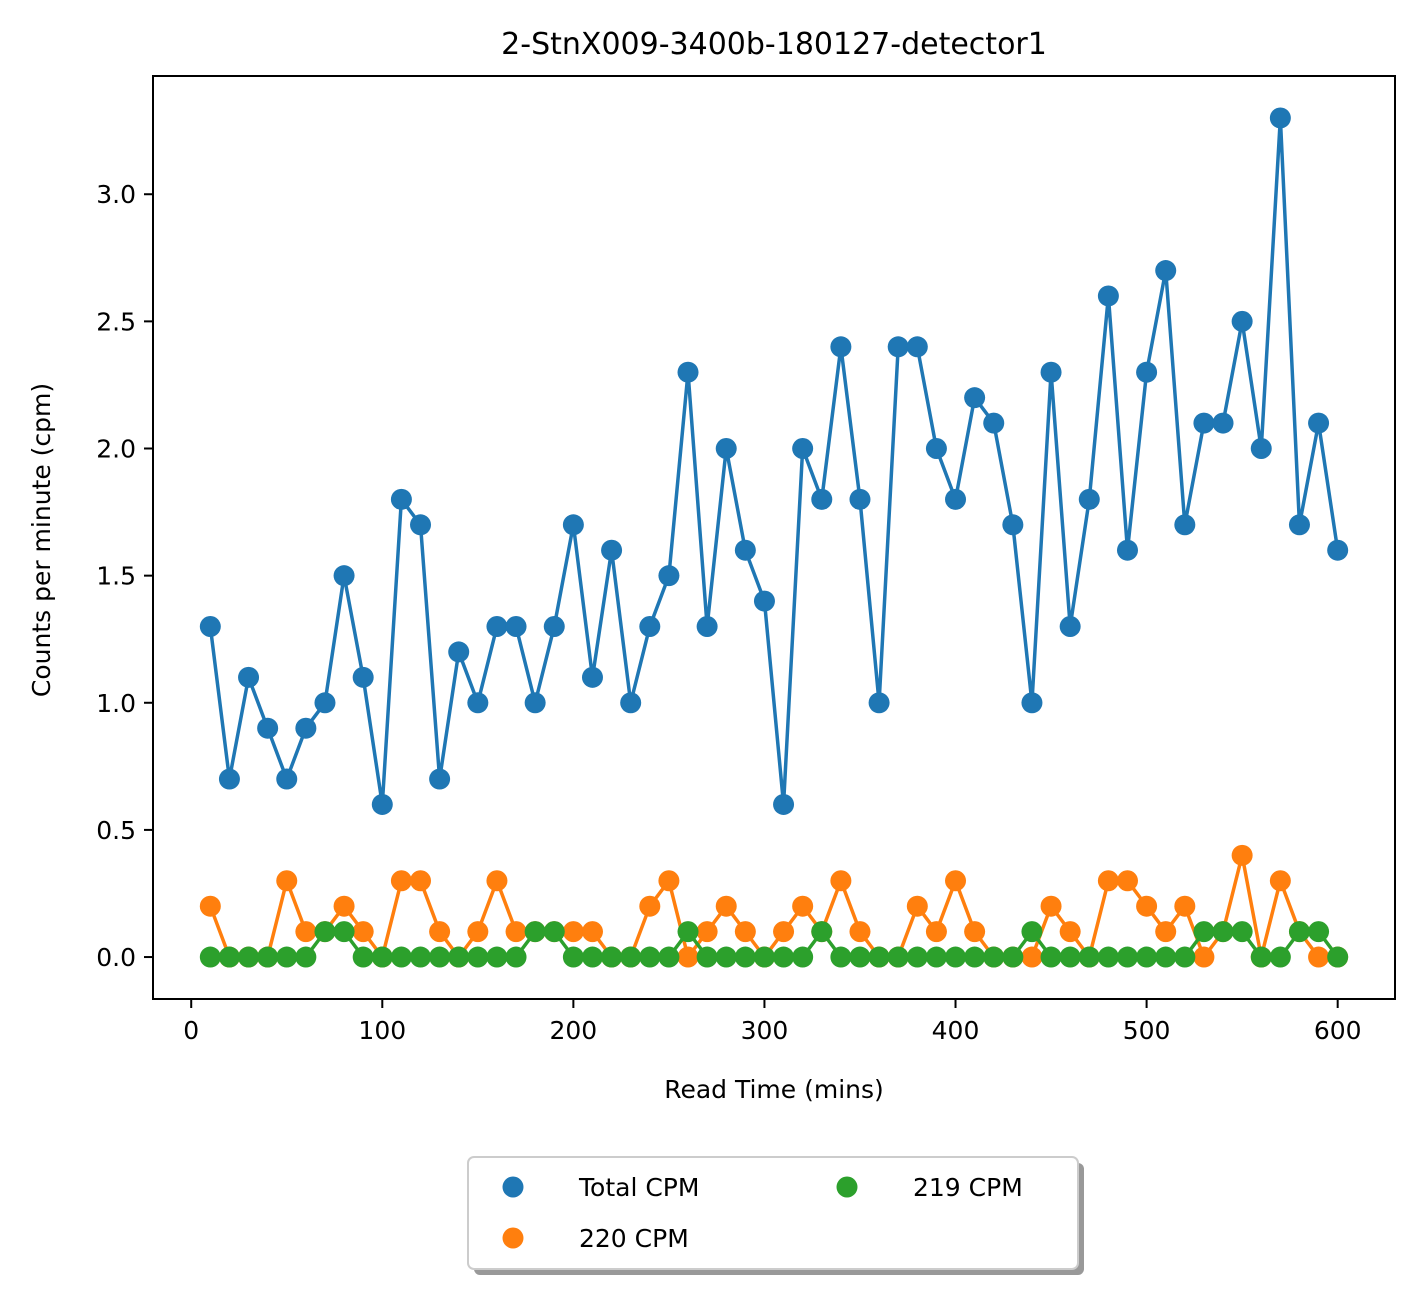 The height and width of the screenshot is (1294, 1417). Describe the element at coordinates (956, 1030) in the screenshot. I see `x-tick-label: 400` at that location.